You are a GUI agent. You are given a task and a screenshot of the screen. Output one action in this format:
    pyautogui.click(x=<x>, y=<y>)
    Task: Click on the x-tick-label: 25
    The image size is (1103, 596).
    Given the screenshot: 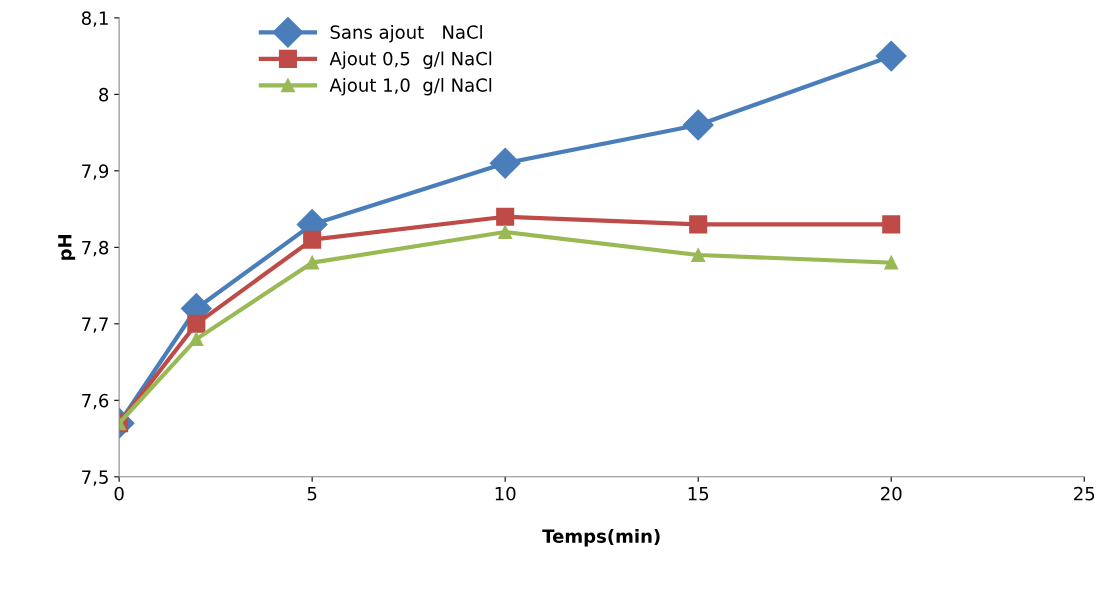 What is the action you would take?
    pyautogui.click(x=1084, y=493)
    